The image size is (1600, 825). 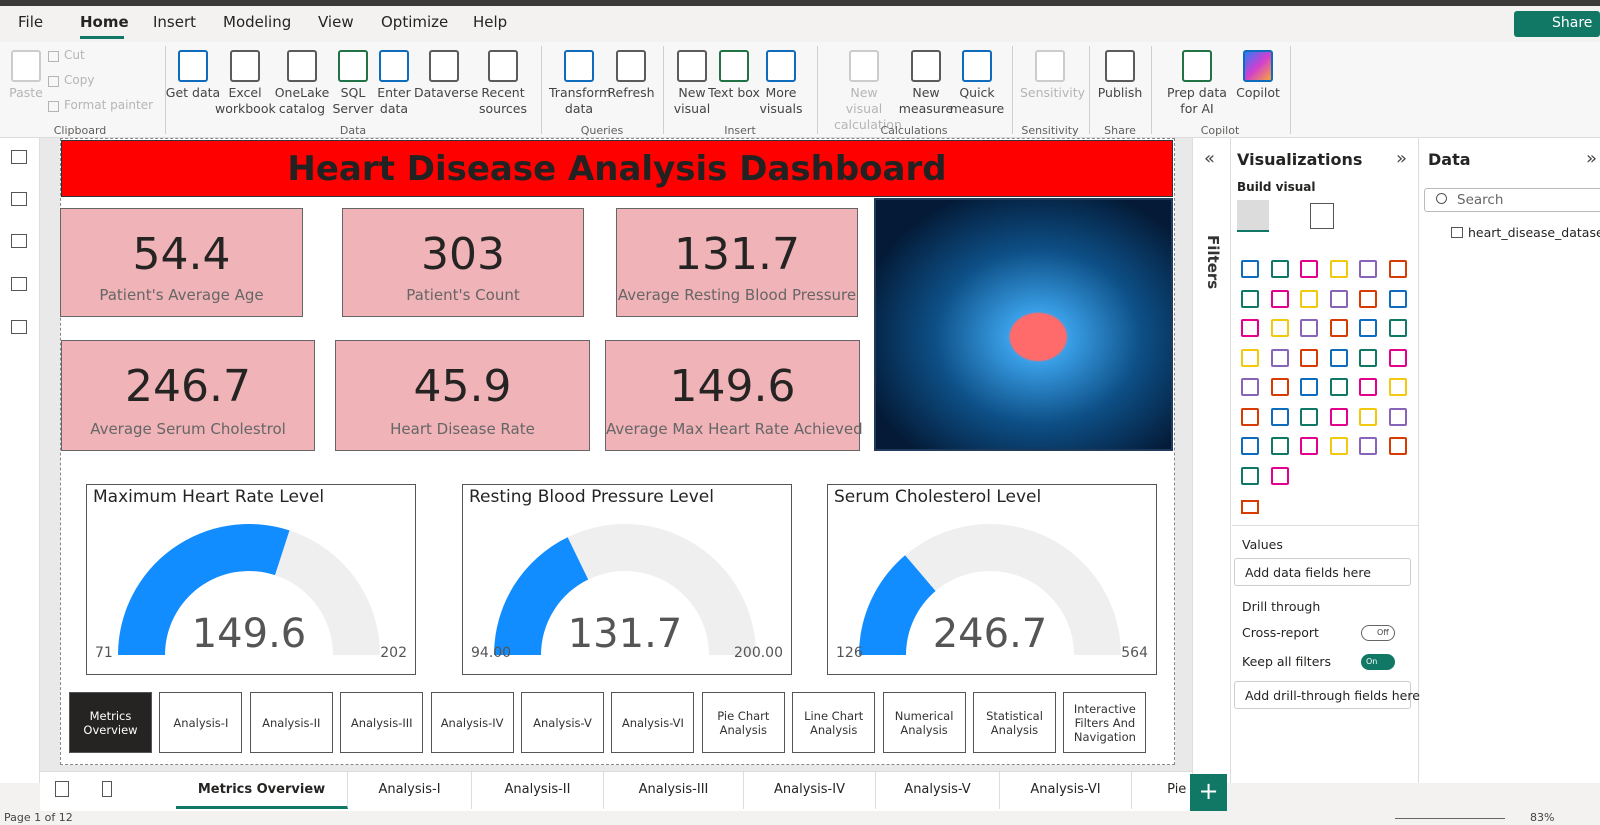 What do you see at coordinates (382, 722) in the screenshot?
I see `nav-button: Analysis-III` at bounding box center [382, 722].